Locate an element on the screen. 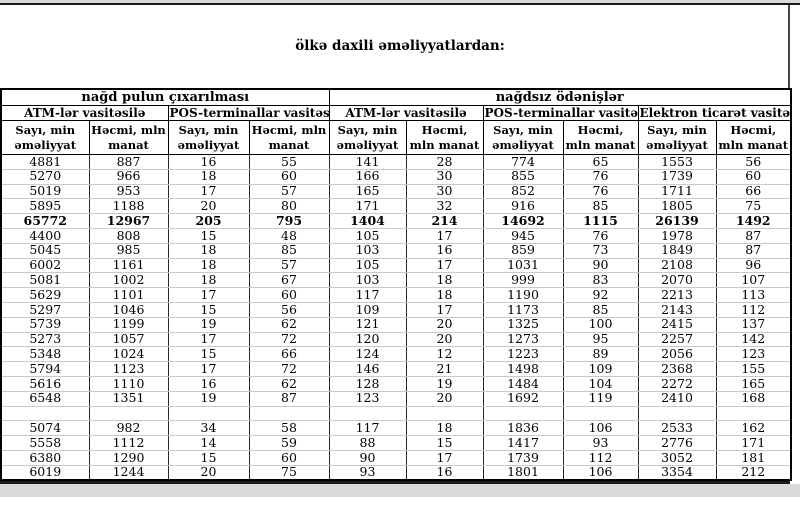 Image resolution: width=800 pixels, height=509 pixels. table-cell: 85 is located at coordinates (600, 309).